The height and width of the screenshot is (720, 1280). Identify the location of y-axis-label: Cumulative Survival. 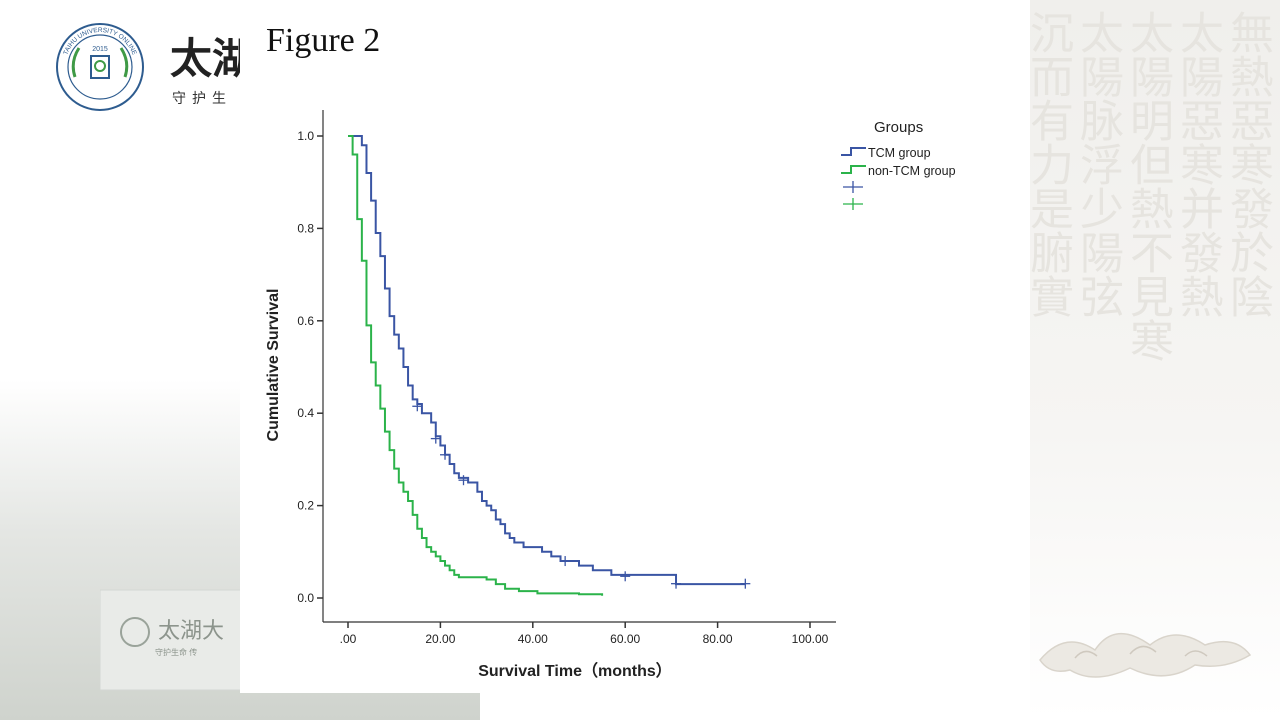
(273, 365).